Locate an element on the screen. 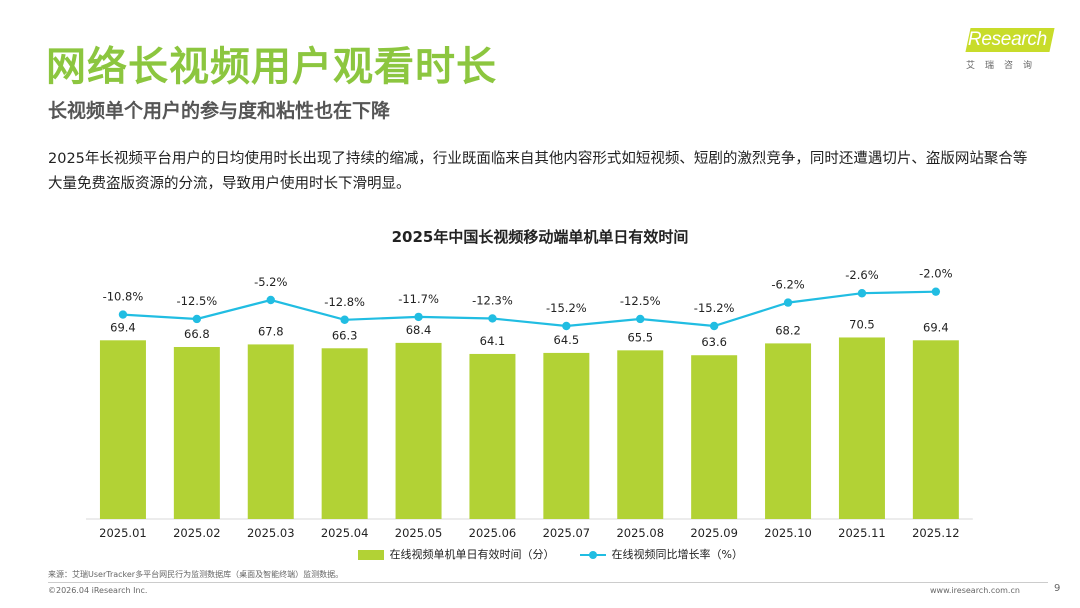 This screenshot has width=1080, height=608. bar-label-2025.12: 69.4 is located at coordinates (936, 327).